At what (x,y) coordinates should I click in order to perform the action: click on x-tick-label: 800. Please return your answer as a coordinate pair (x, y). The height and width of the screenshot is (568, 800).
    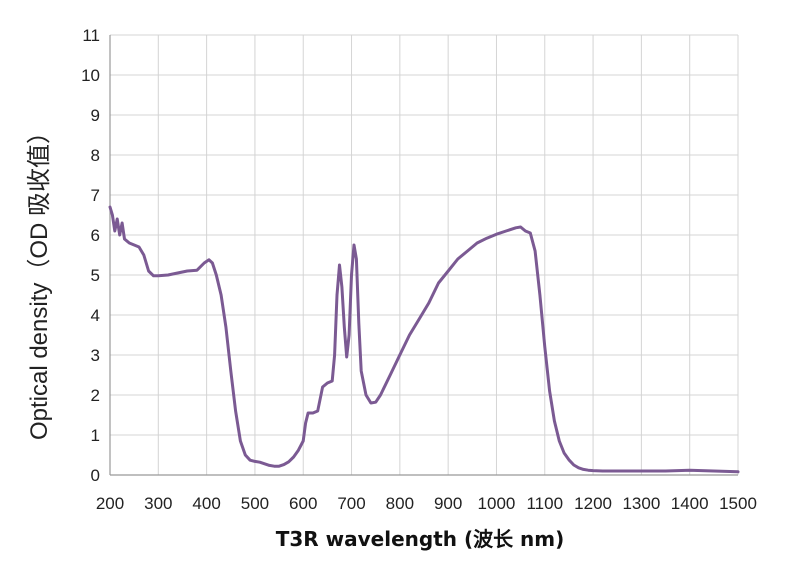
    Looking at the image, I should click on (400, 503).